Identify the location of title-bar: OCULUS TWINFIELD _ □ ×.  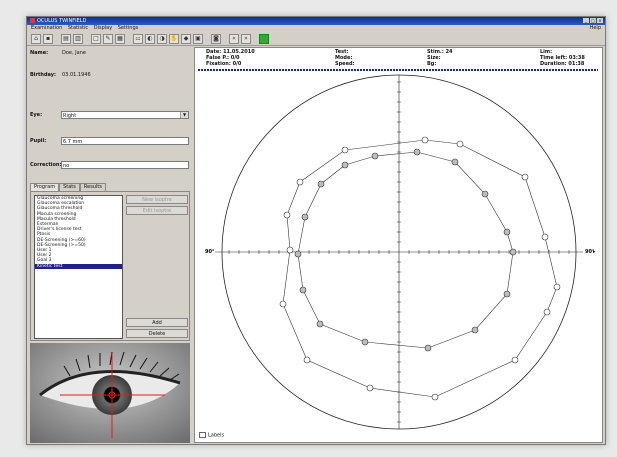
(316, 21).